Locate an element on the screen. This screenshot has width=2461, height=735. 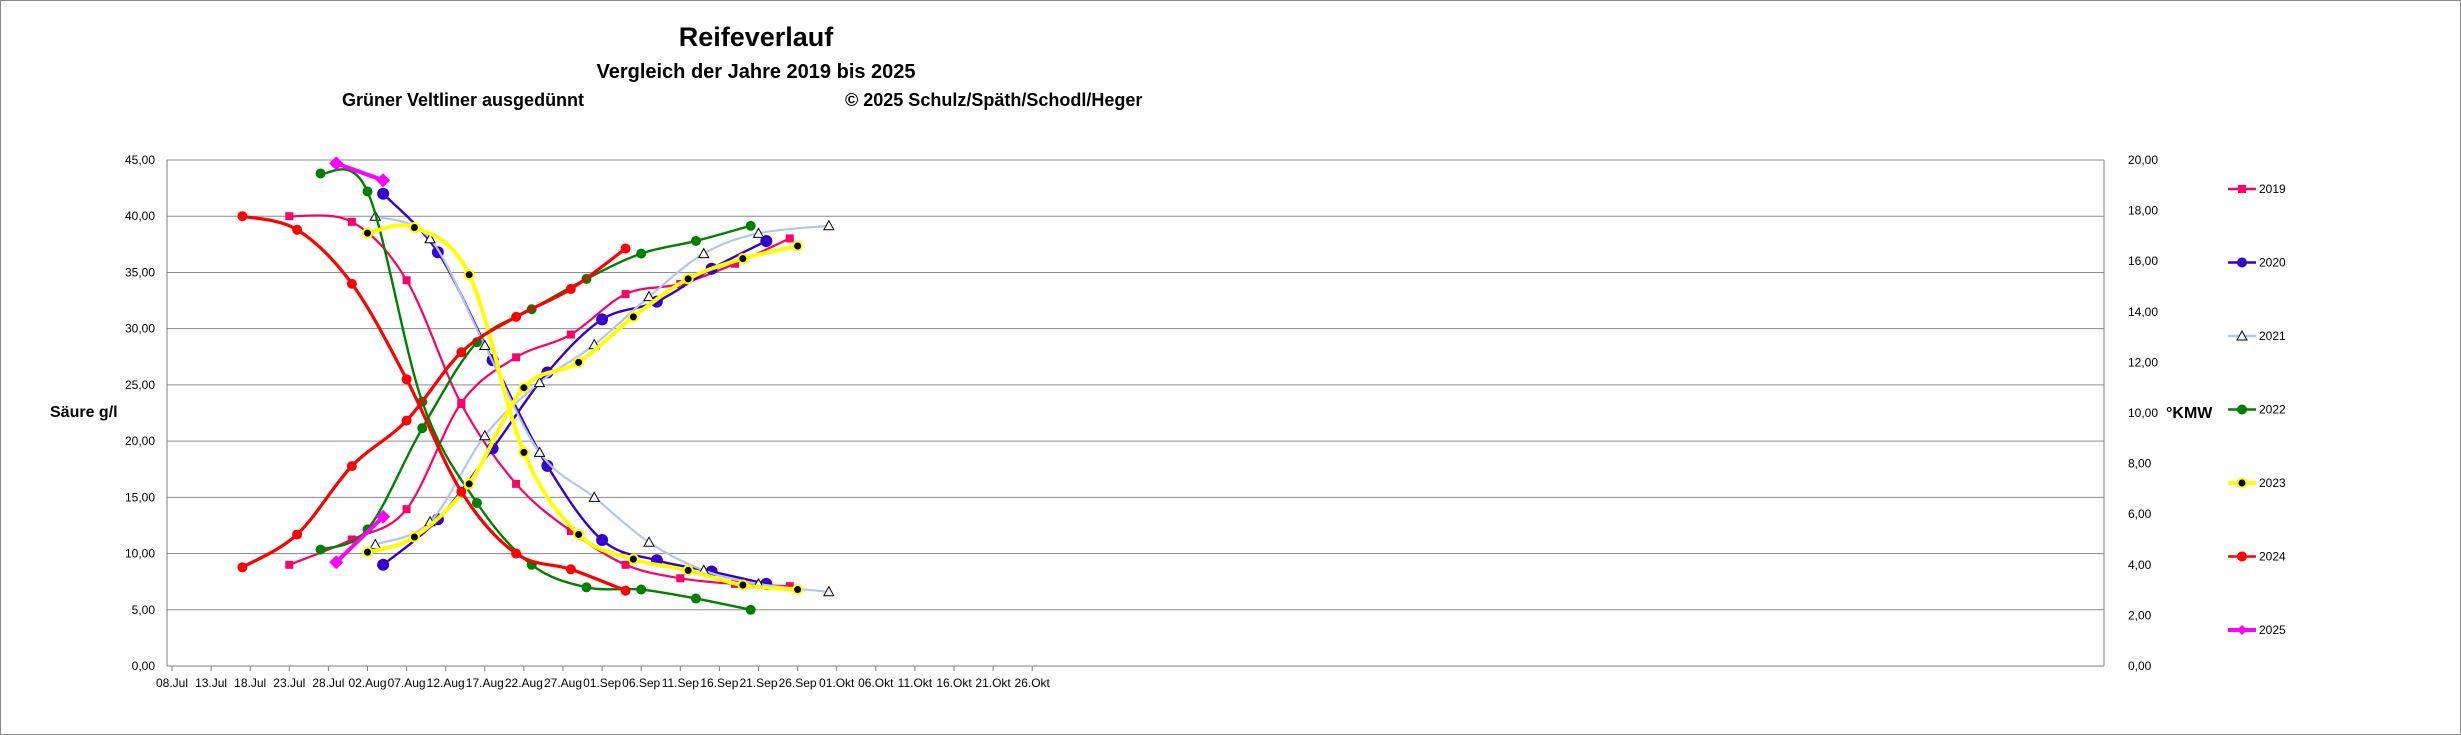
legend-marker-2020 is located at coordinates (2242, 262).